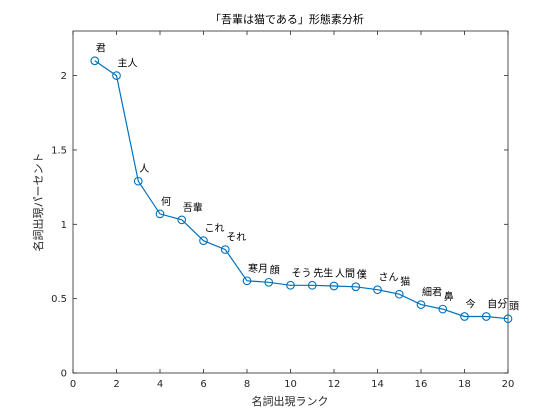 This screenshot has width=560, height=420. Describe the element at coordinates (203, 384) in the screenshot. I see `x-tick-label: 6` at that location.